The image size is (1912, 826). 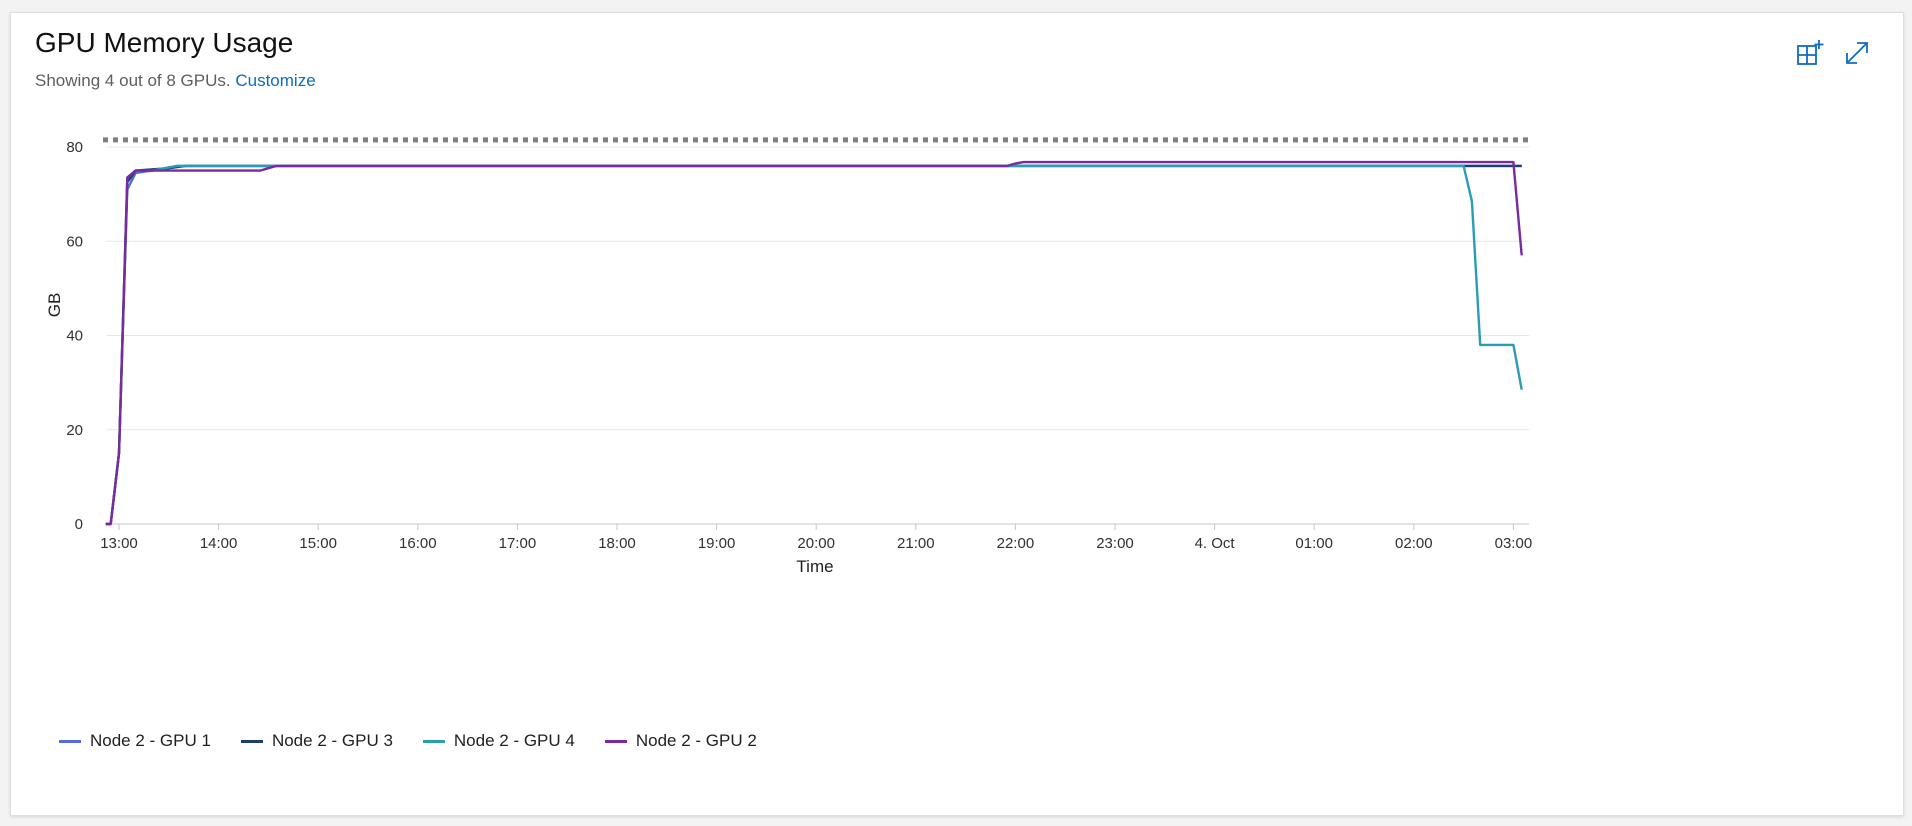 I want to click on x-tick-label: 4. Oct, so click(x=1215, y=543).